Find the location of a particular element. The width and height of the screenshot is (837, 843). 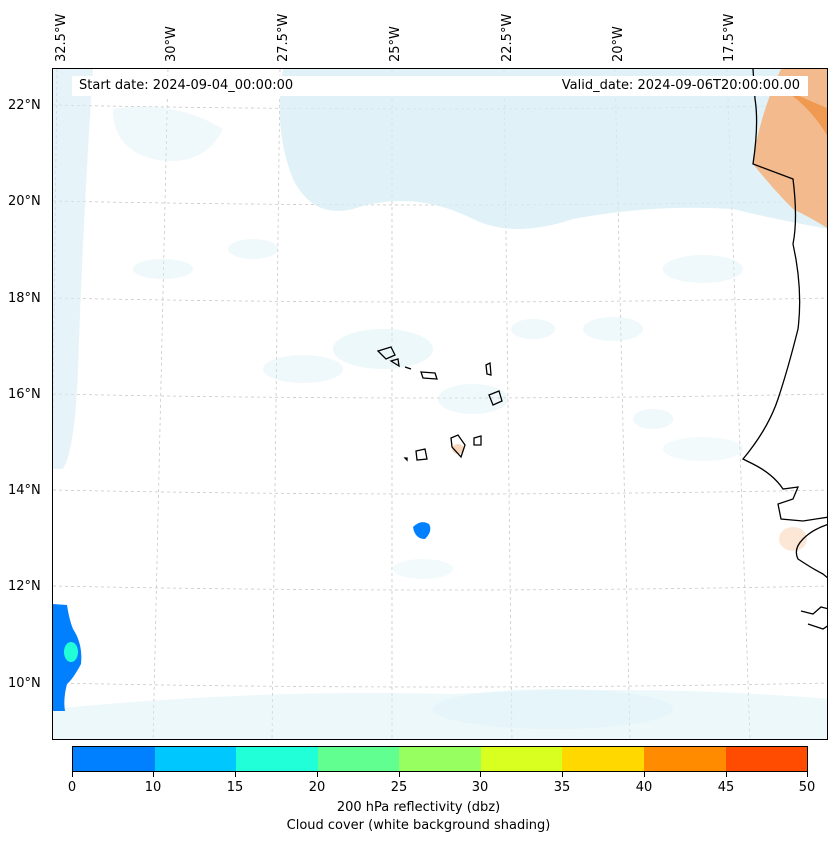

colorbar-tick-label: 15 is located at coordinates (235, 787).